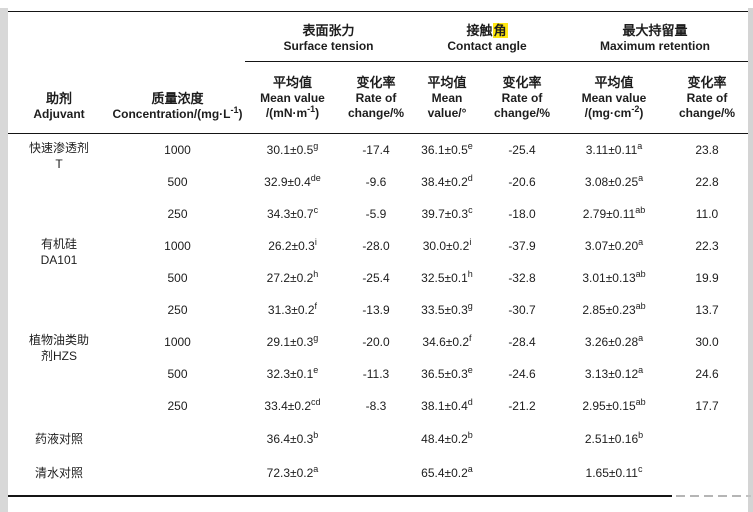 The width and height of the screenshot is (753, 512). What do you see at coordinates (58, 156) in the screenshot?
I see `adjuvant-cell: 快速渗透剂 T` at bounding box center [58, 156].